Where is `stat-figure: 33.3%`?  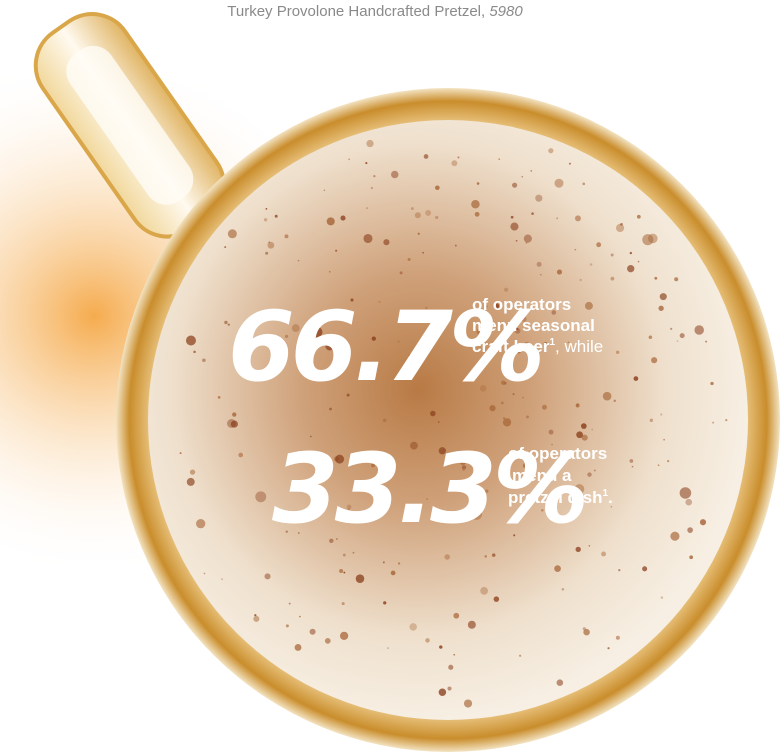 stat-figure: 33.3% is located at coordinates (428, 489).